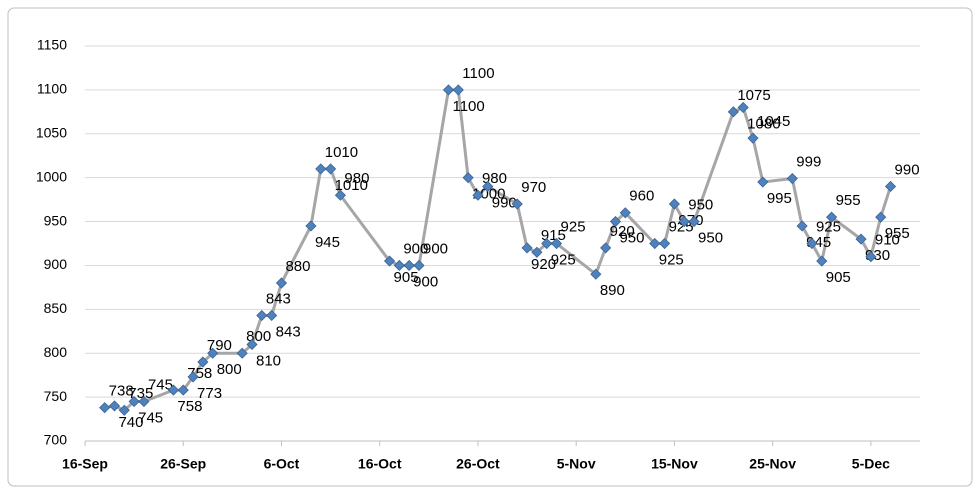 This screenshot has height=495, width=980. I want to click on y-tick-label: 950, so click(56, 220).